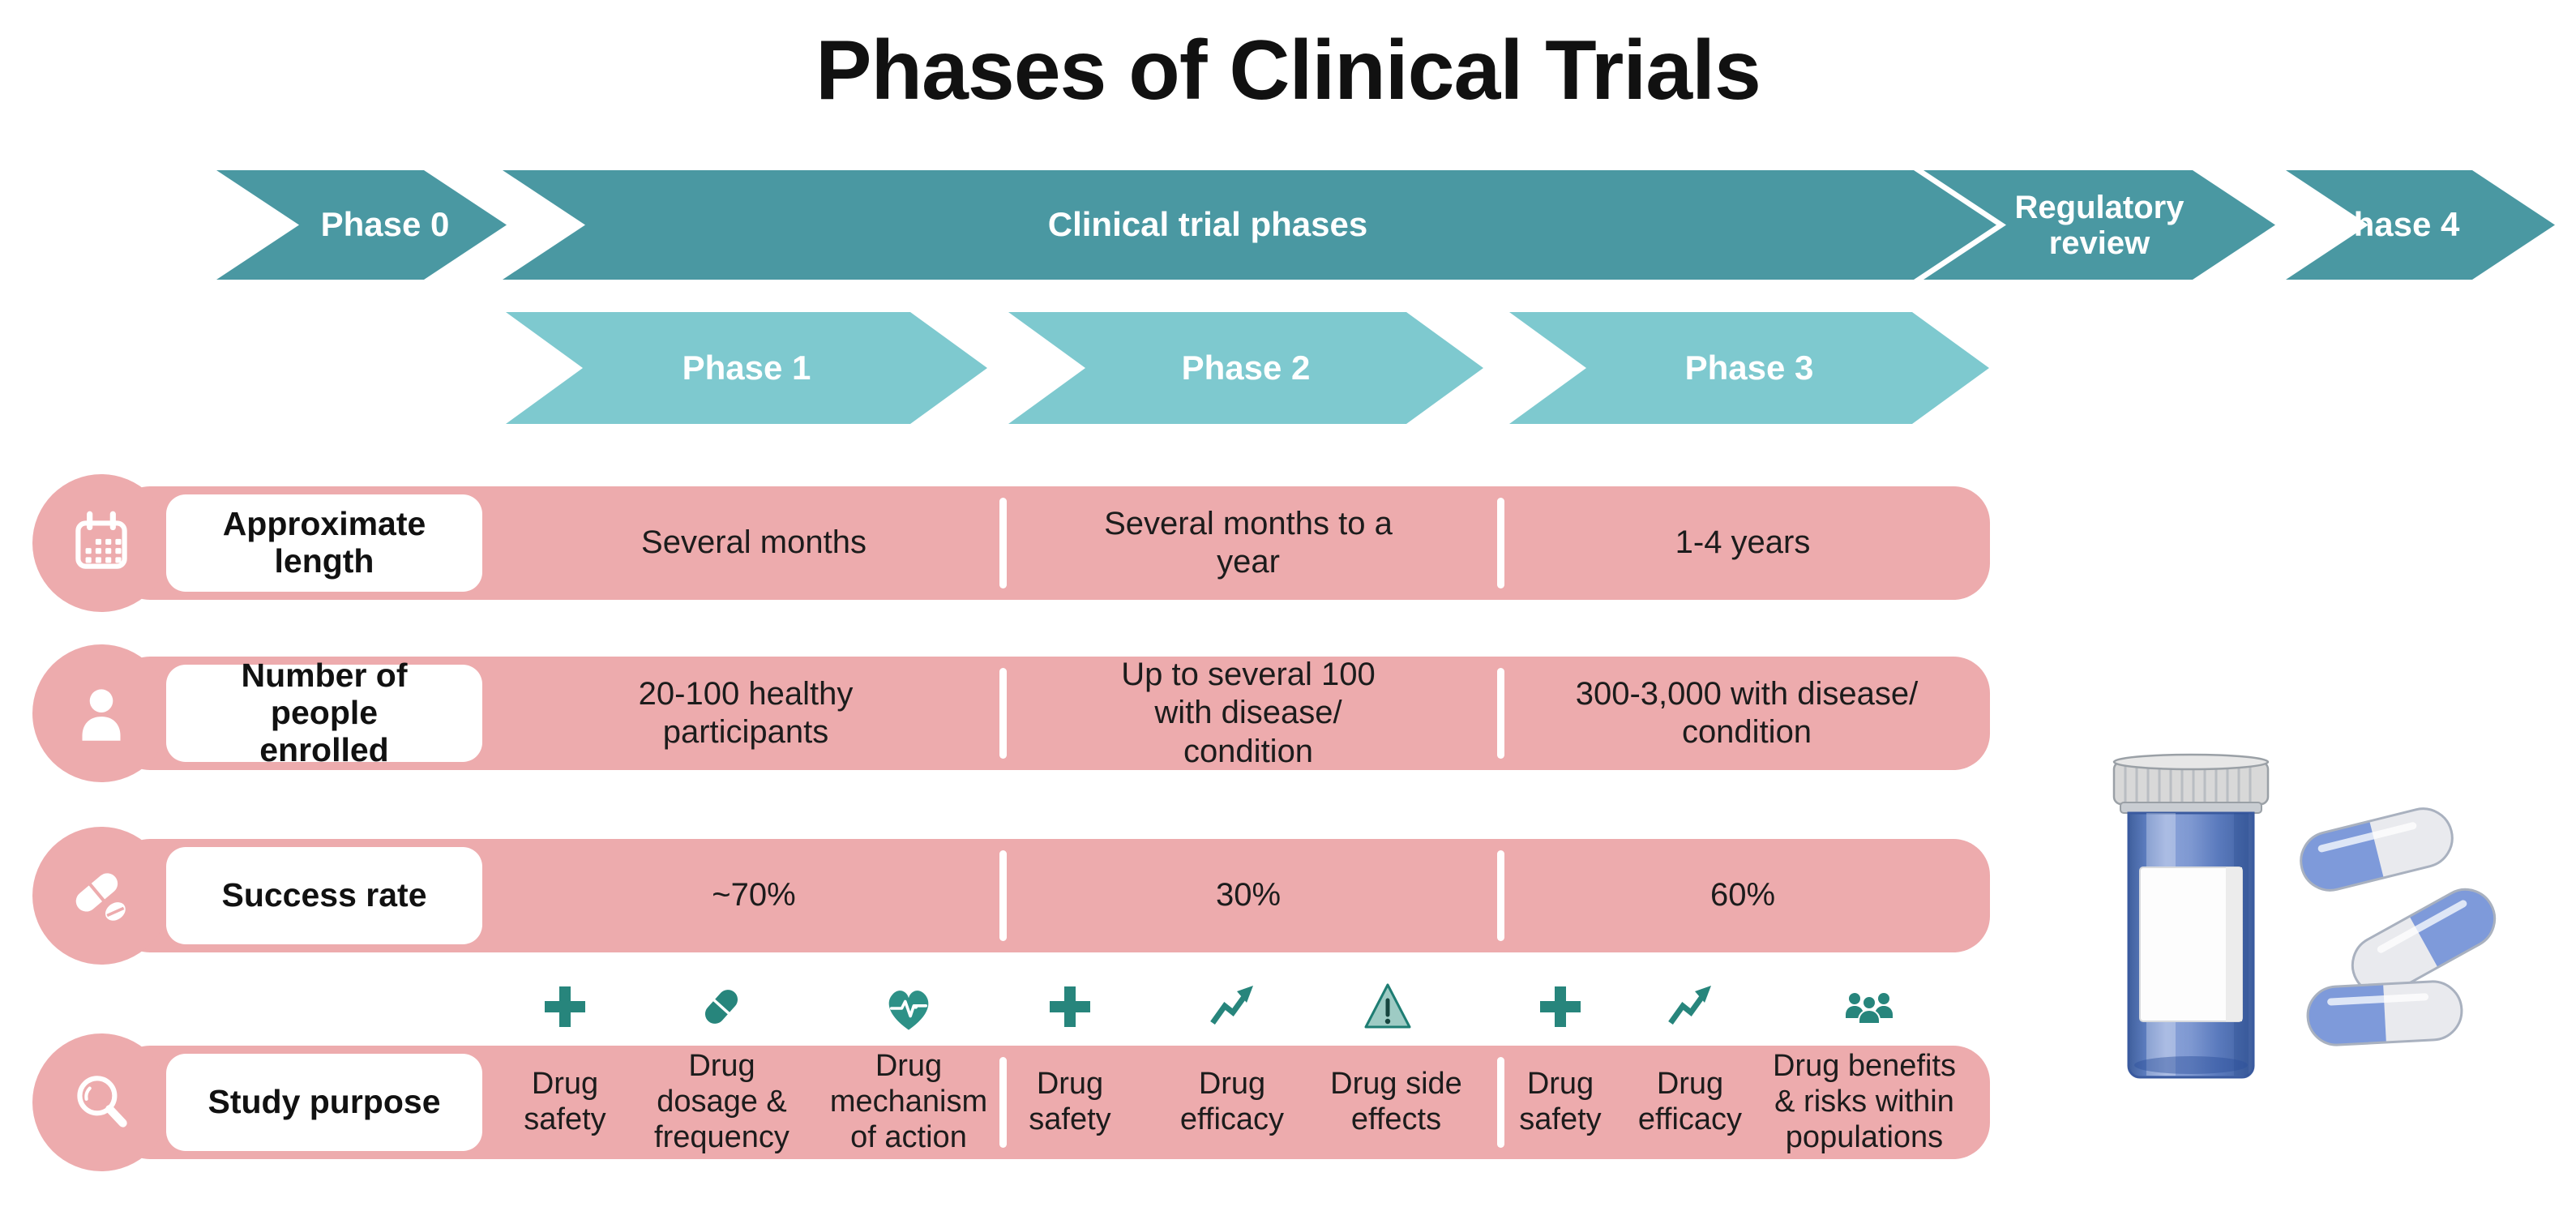  I want to click on calendar-icon, so click(101, 540).